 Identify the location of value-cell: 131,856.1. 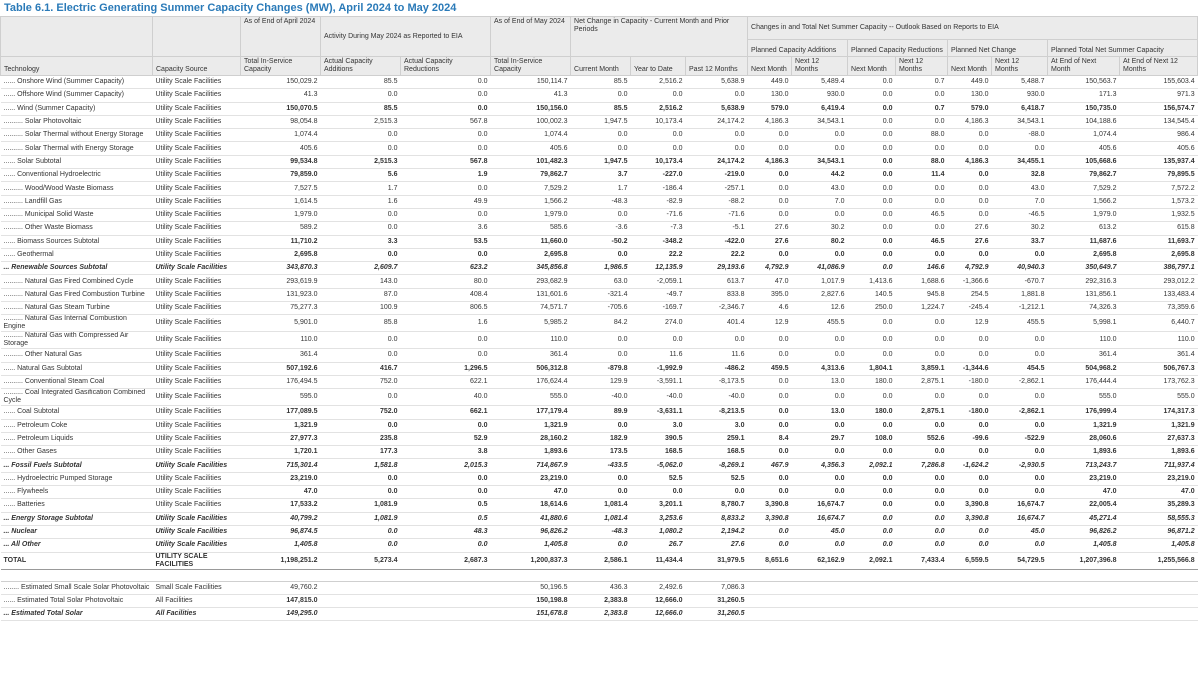
(1083, 295).